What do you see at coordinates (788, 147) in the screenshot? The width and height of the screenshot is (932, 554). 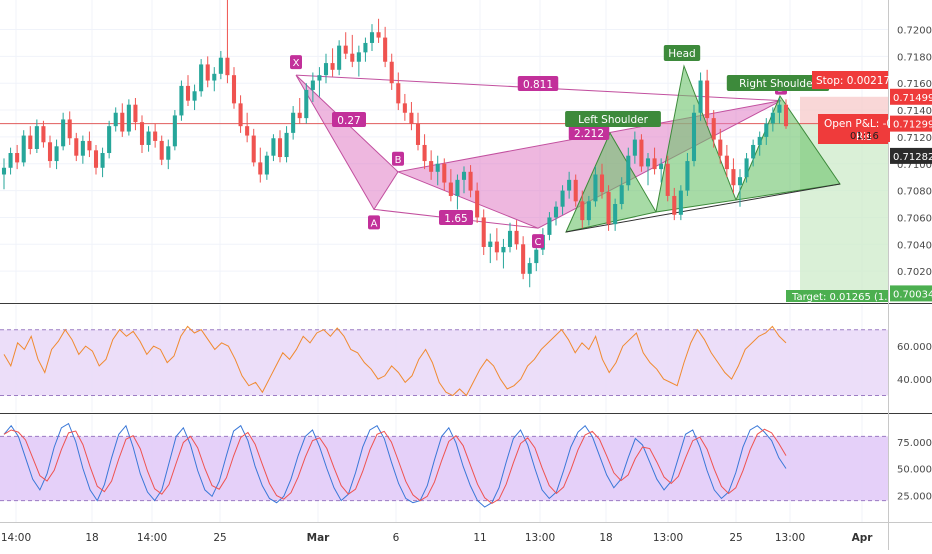 I see `right-shoulder-area` at bounding box center [788, 147].